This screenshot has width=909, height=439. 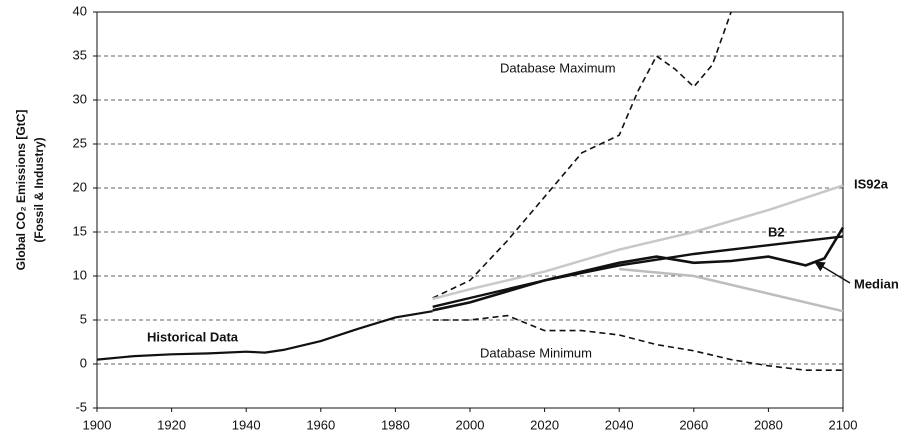 What do you see at coordinates (619, 424) in the screenshot?
I see `x-tick-label: 2040` at bounding box center [619, 424].